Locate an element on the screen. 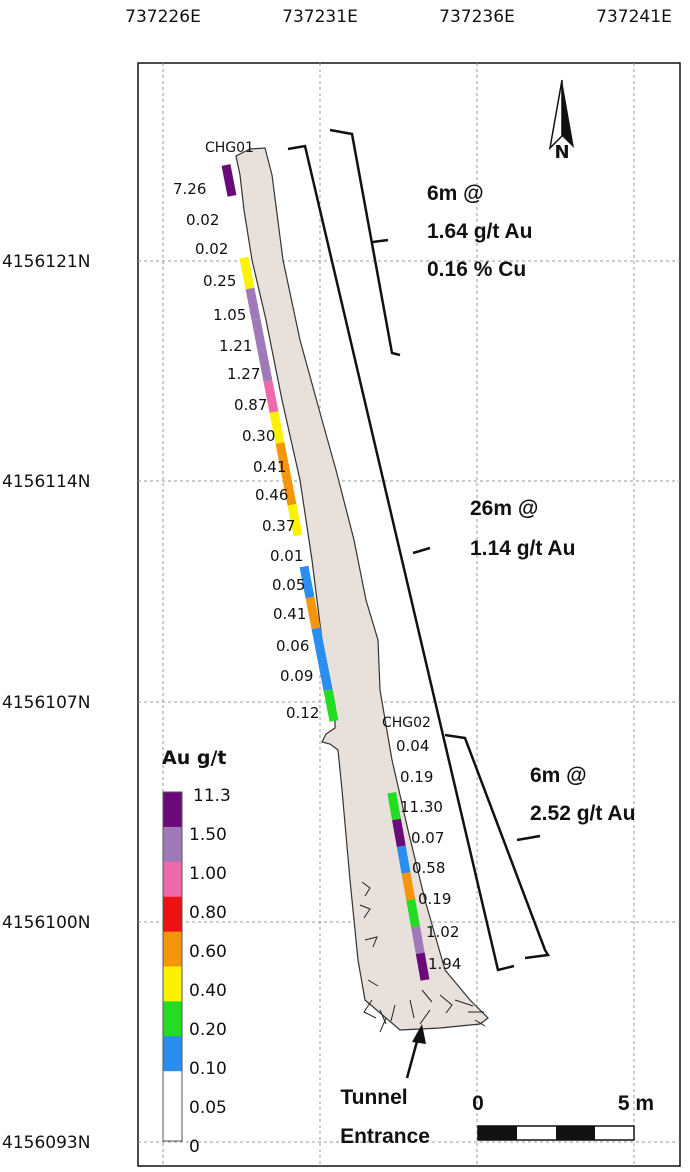 The width and height of the screenshot is (690, 1172). northing-label: 4156114N is located at coordinates (46, 482).